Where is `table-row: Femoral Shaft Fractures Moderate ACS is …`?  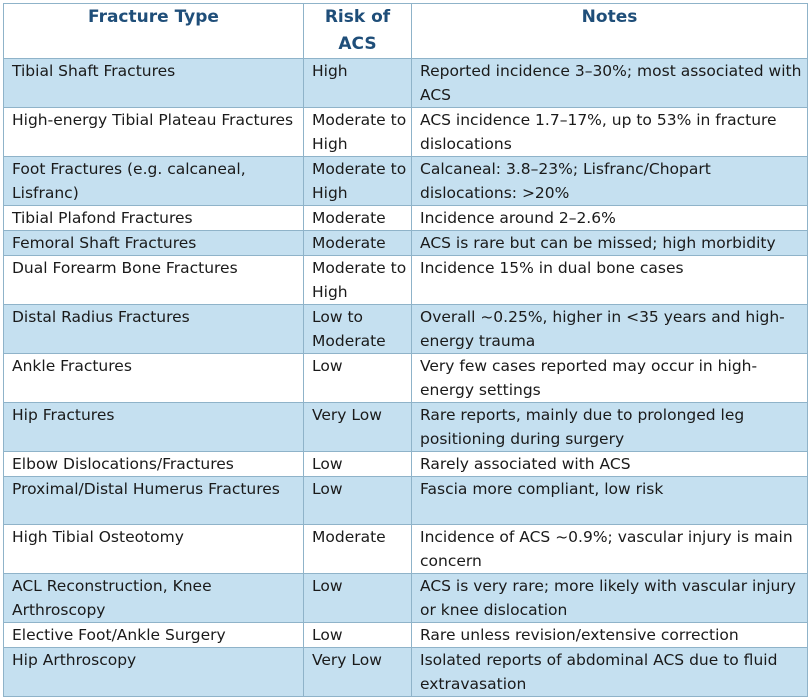
table-row: Femoral Shaft Fractures Moderate ACS is … is located at coordinates (405, 243).